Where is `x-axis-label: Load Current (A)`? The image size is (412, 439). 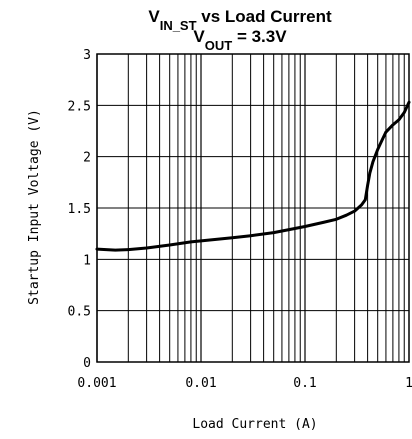 x-axis-label: Load Current (A) is located at coordinates (254, 424).